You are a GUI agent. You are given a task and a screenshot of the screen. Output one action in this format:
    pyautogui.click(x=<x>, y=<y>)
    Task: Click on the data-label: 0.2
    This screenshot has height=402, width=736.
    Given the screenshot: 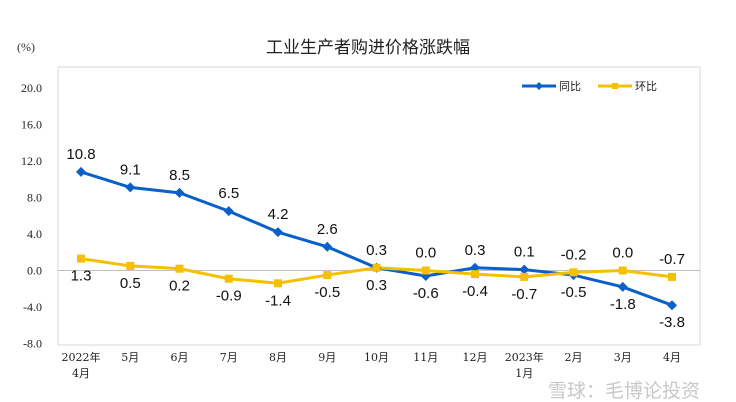 What is the action you would take?
    pyautogui.click(x=179, y=286)
    